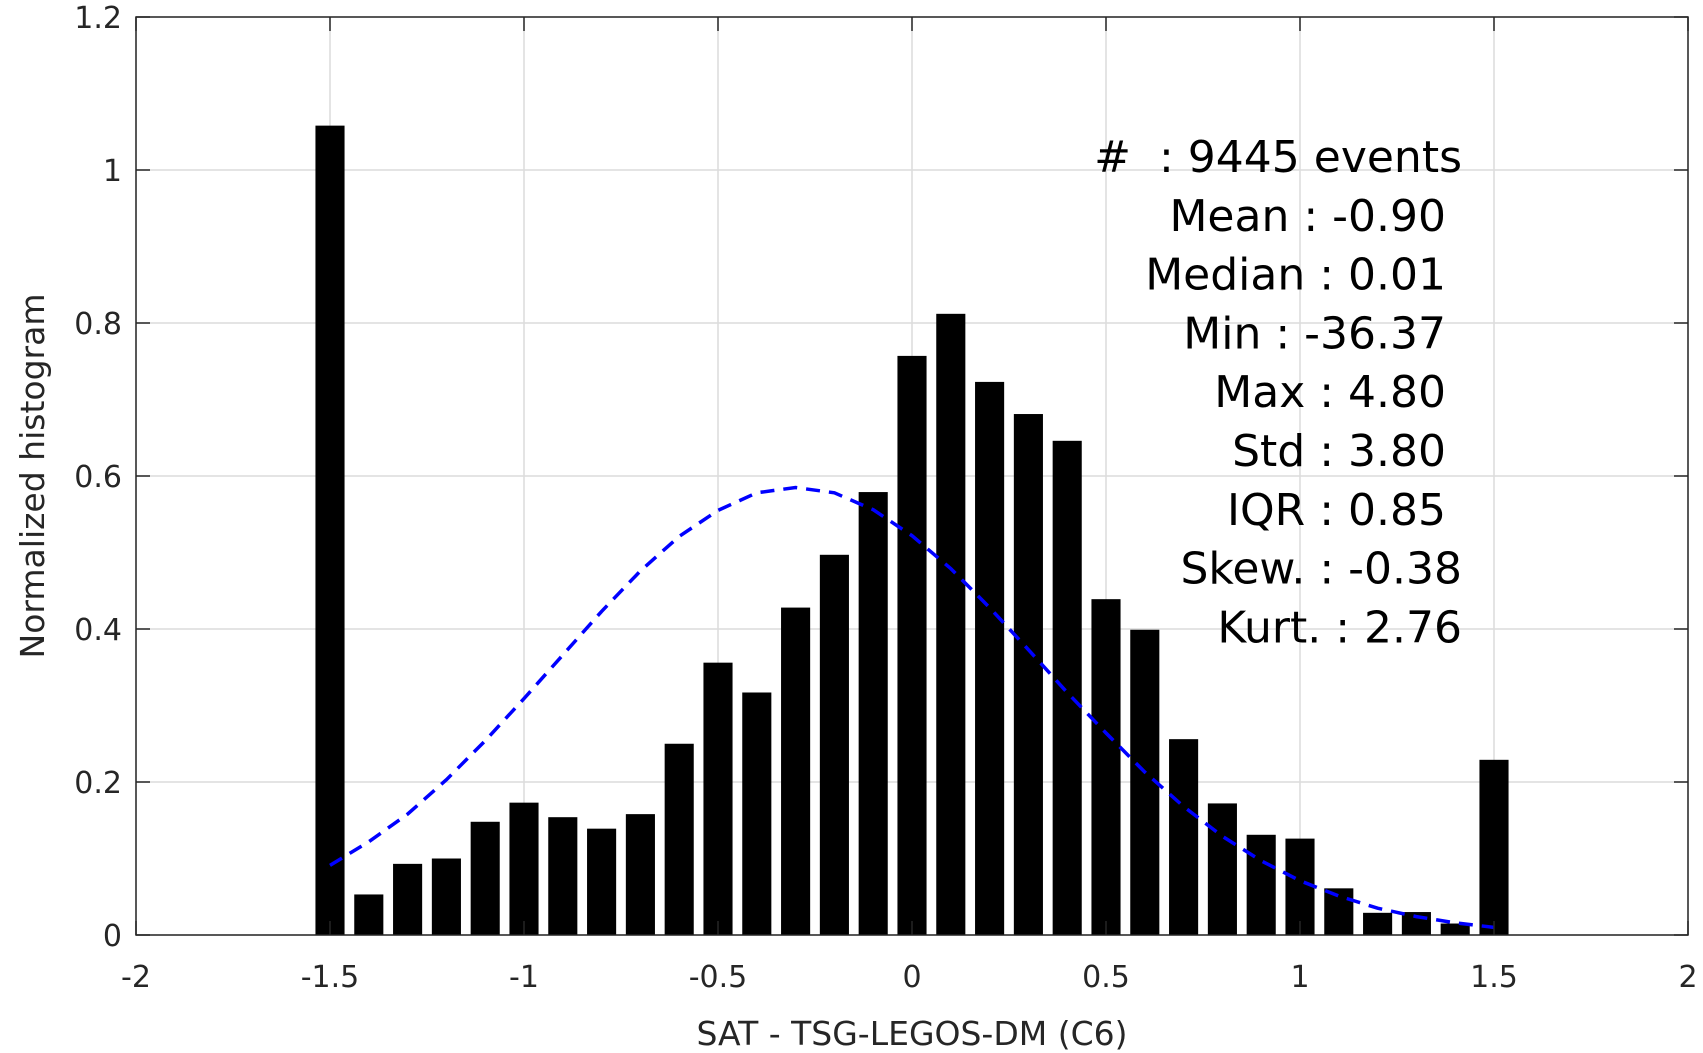  Describe the element at coordinates (98, 783) in the screenshot. I see `y-tick-label: 0.2` at that location.